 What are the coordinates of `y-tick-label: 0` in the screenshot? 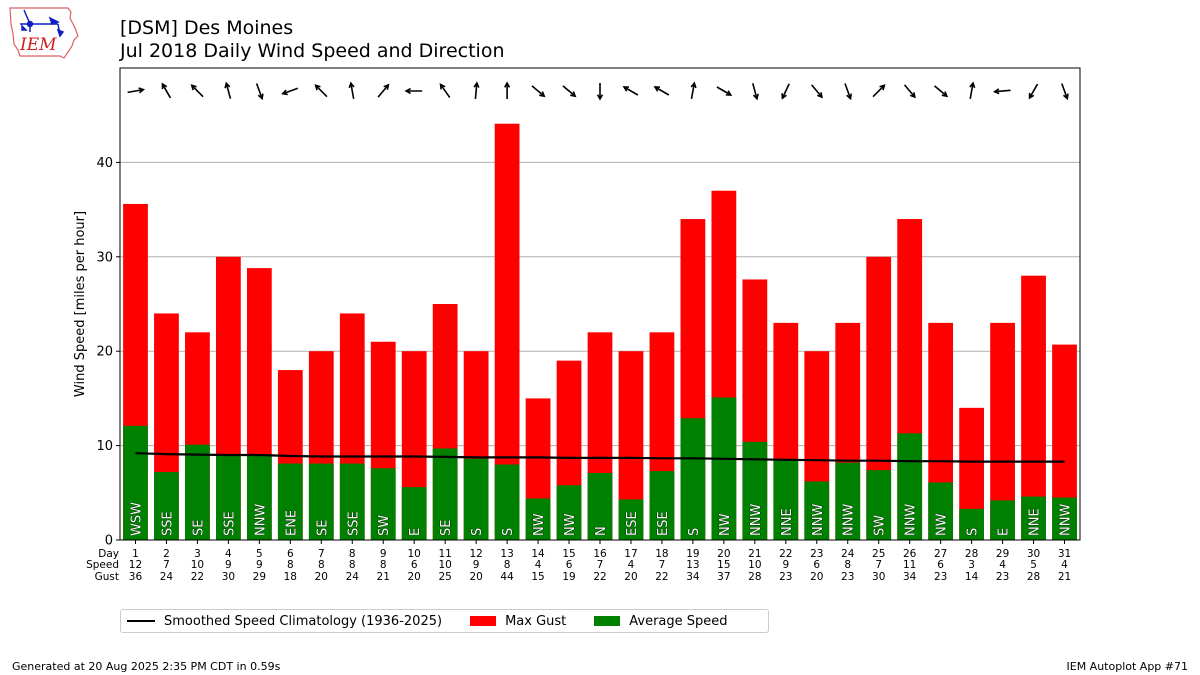 It's located at (109, 541).